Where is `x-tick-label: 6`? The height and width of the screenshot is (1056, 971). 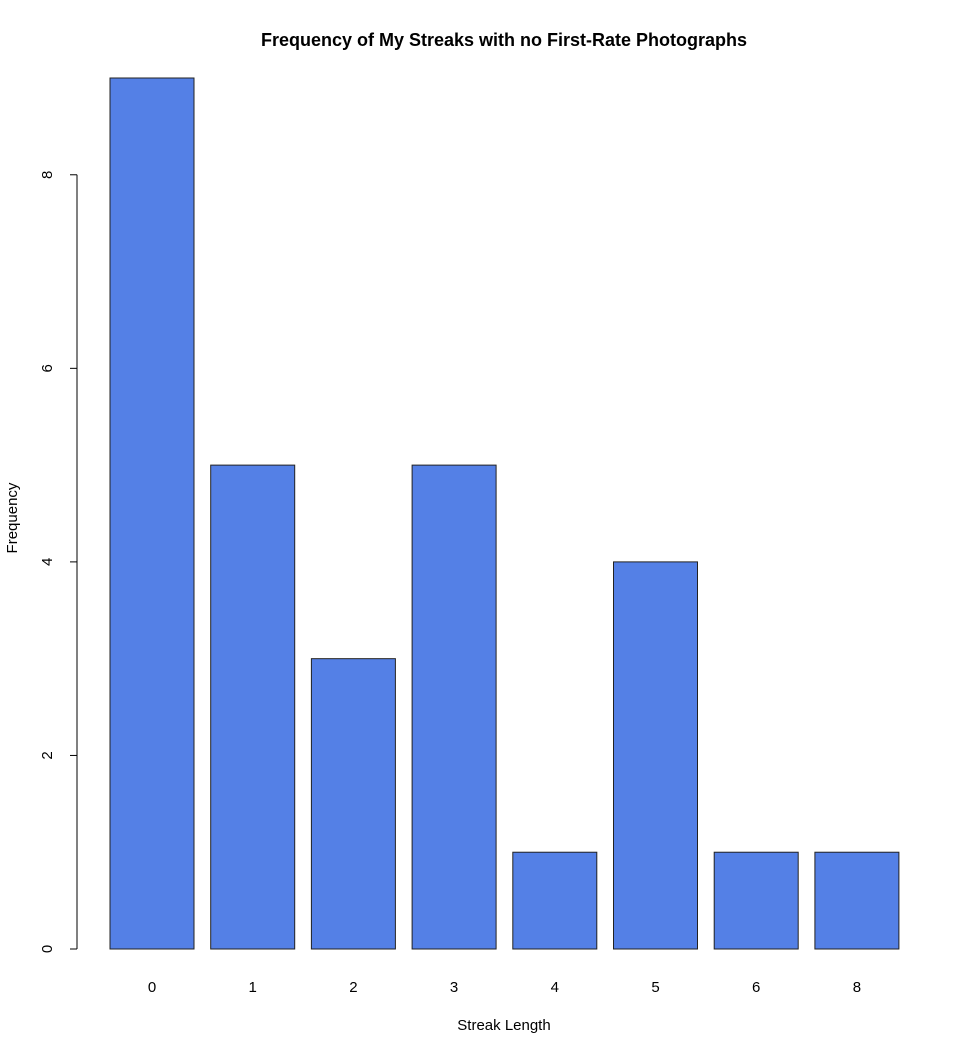
x-tick-label: 6 is located at coordinates (756, 987).